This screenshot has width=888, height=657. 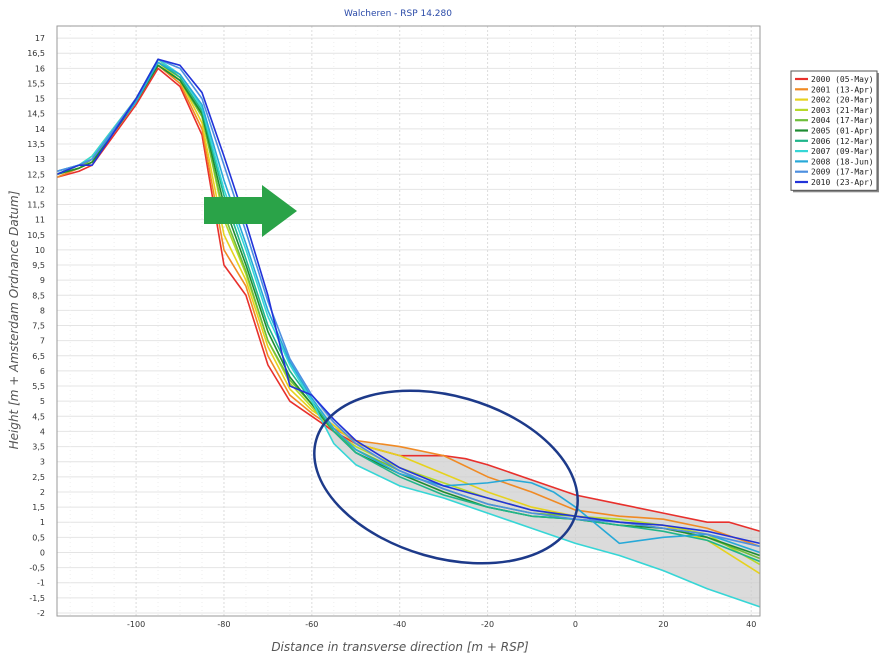 I want to click on arrow-icon, so click(x=250, y=211).